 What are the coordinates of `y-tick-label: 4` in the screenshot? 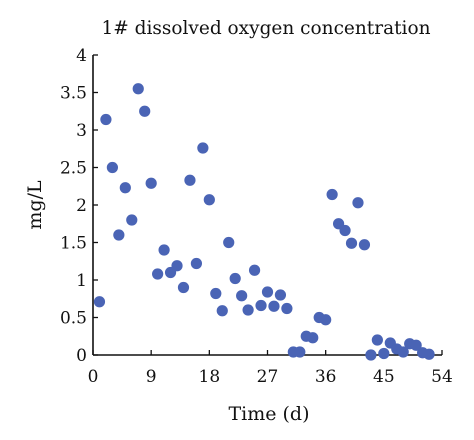 It's located at (81, 56).